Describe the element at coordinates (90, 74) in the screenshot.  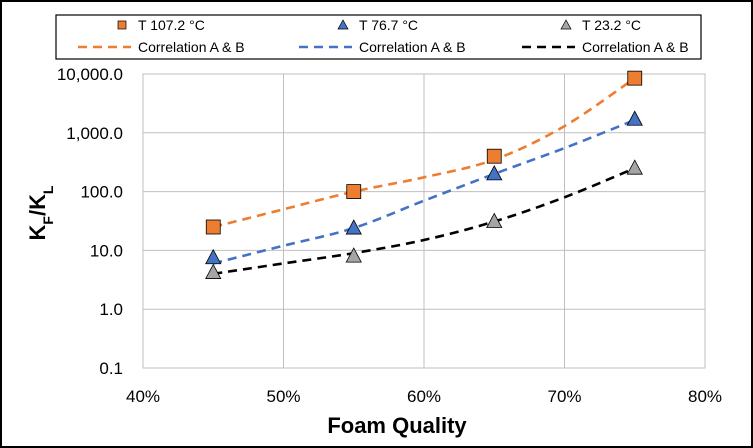
I see `y-tick-label: 10,000.0` at that location.